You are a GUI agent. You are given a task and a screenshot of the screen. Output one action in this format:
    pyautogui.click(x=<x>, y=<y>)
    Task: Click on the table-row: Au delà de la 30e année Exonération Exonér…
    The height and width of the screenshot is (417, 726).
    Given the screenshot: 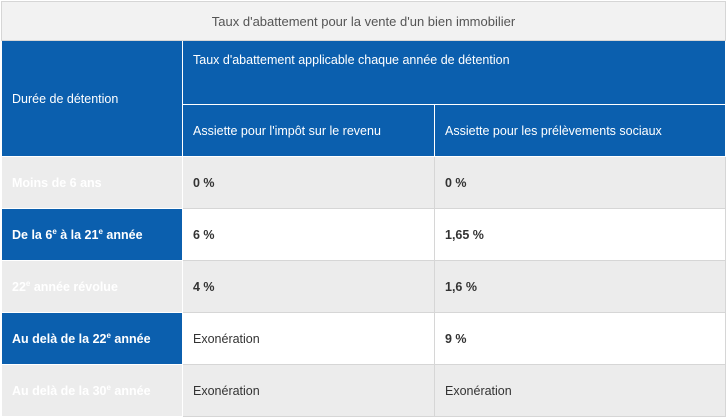 What is the action you would take?
    pyautogui.click(x=363, y=390)
    